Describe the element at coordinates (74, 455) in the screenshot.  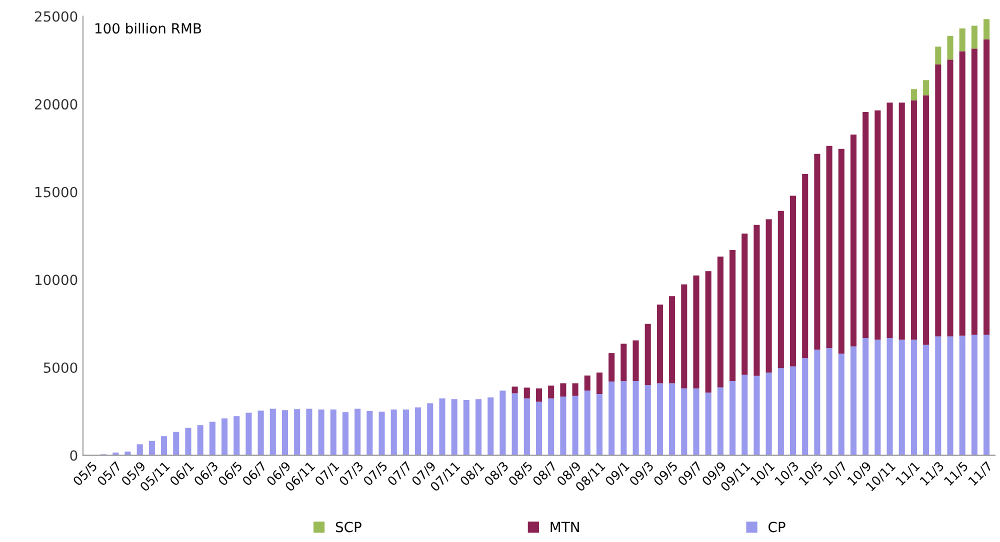
I see `y-tick-label: 0` at that location.